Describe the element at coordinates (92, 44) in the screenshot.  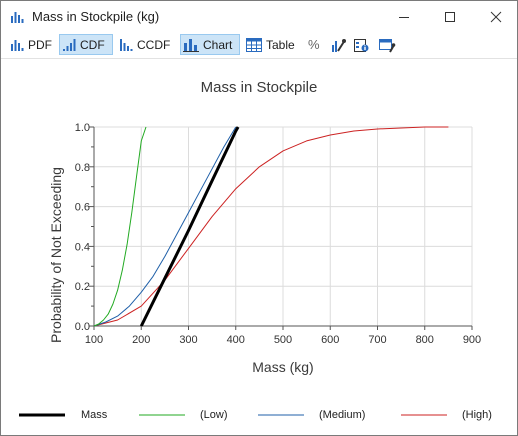
I see `cdf-label: CDF` at that location.